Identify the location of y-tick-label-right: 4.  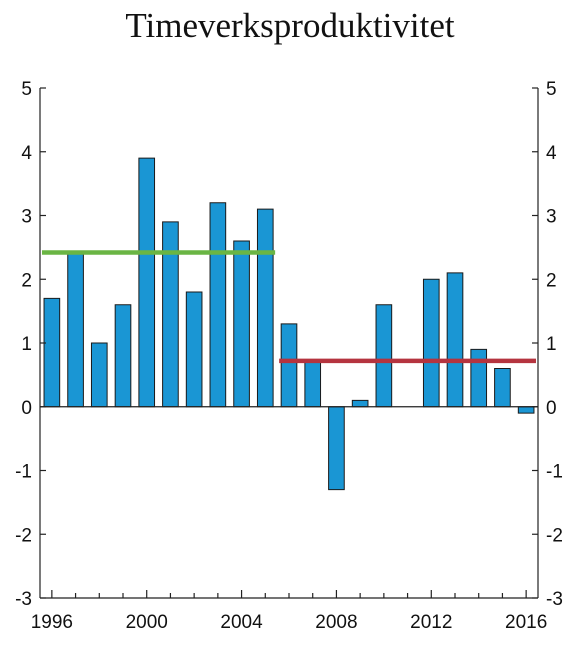
(551, 153).